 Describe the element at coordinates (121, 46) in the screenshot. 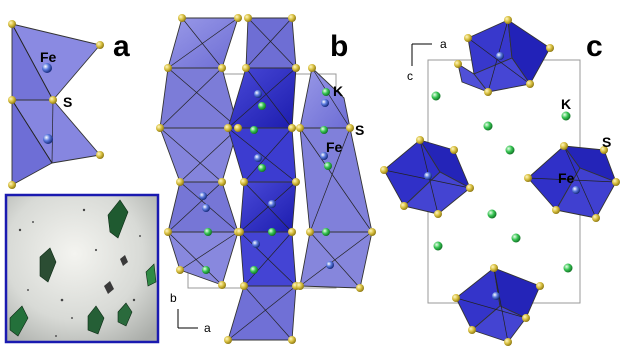

I see `panel-letter-a: a` at that location.